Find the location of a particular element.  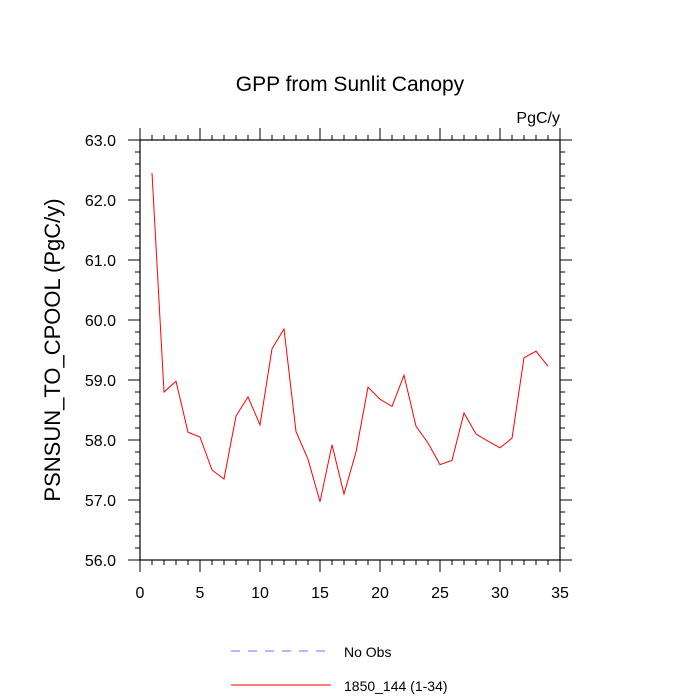

y-tick-label: 58.0 is located at coordinates (100, 441).